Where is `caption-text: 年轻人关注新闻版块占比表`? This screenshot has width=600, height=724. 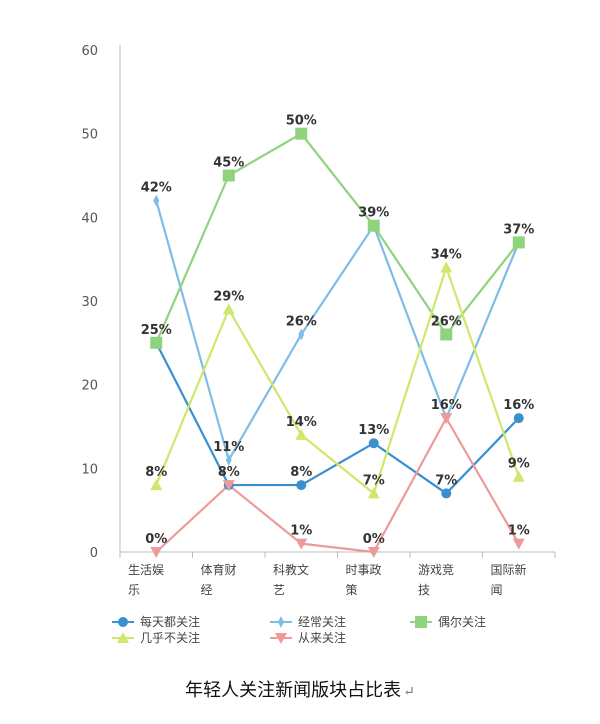 caption-text: 年轻人关注新闻版块占比表 is located at coordinates (293, 690).